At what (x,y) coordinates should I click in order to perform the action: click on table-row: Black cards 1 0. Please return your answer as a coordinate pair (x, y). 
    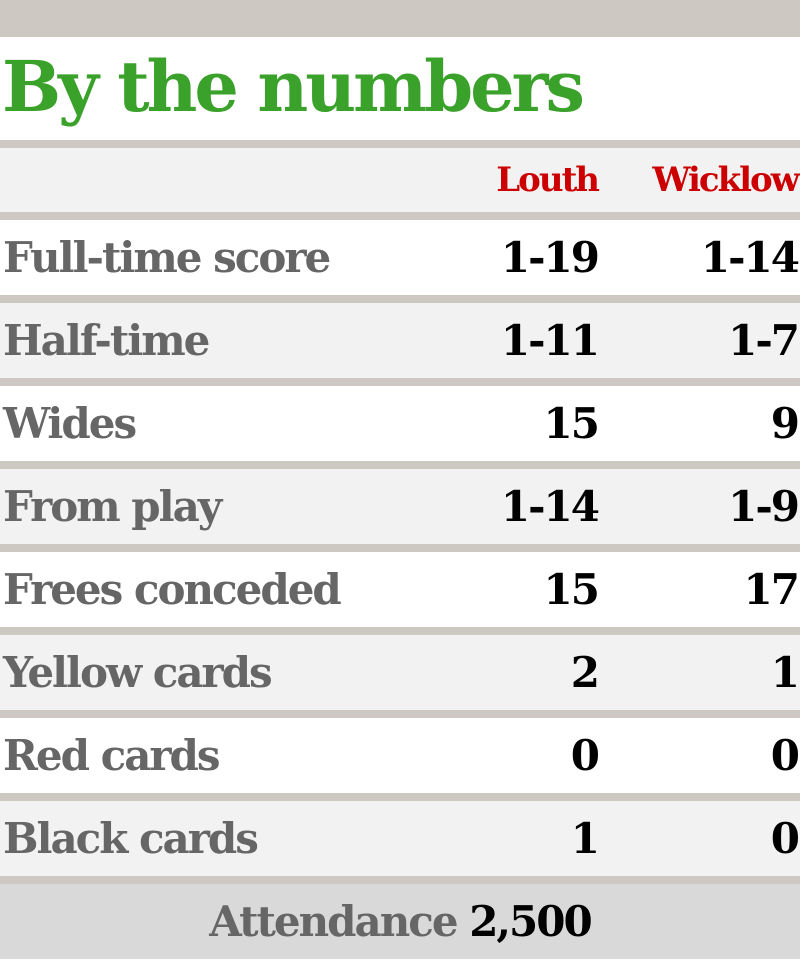
    Looking at the image, I should click on (400, 838).